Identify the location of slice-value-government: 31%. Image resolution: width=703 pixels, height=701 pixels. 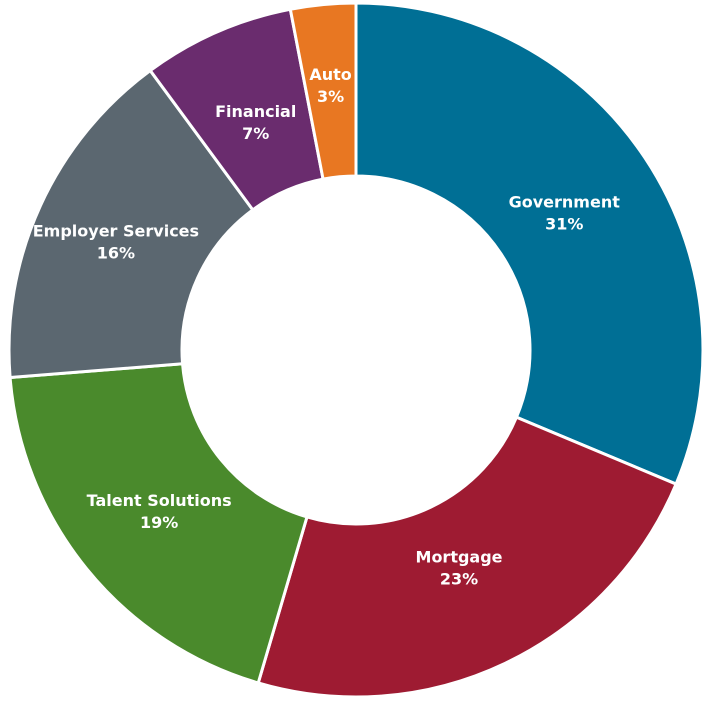
(564, 223).